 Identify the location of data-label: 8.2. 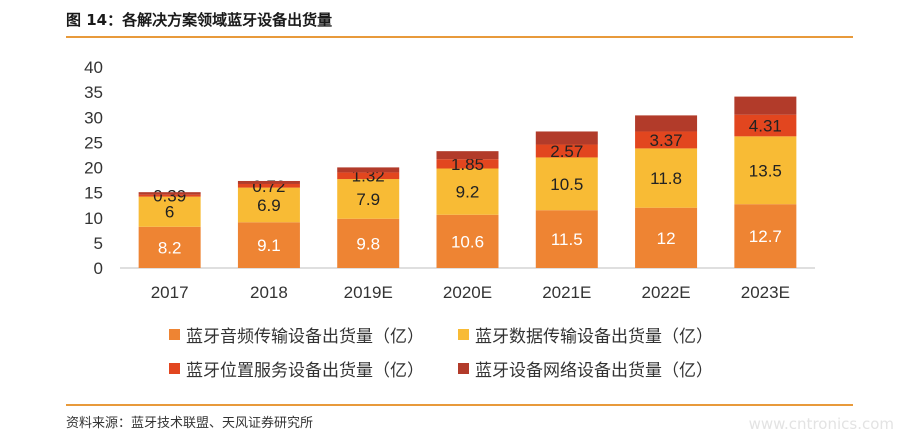
(170, 247).